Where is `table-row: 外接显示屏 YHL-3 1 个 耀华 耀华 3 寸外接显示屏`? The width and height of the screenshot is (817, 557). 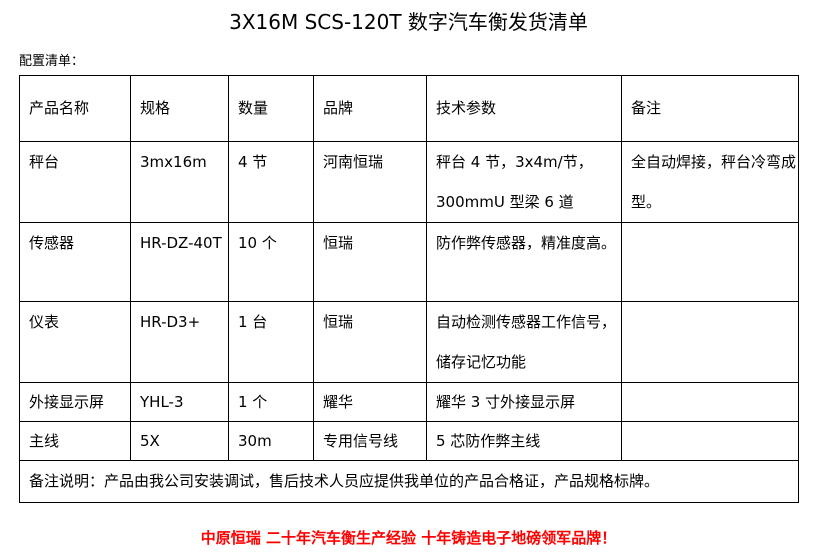 table-row: 外接显示屏 YHL-3 1 个 耀华 耀华 3 寸外接显示屏 is located at coordinates (409, 402).